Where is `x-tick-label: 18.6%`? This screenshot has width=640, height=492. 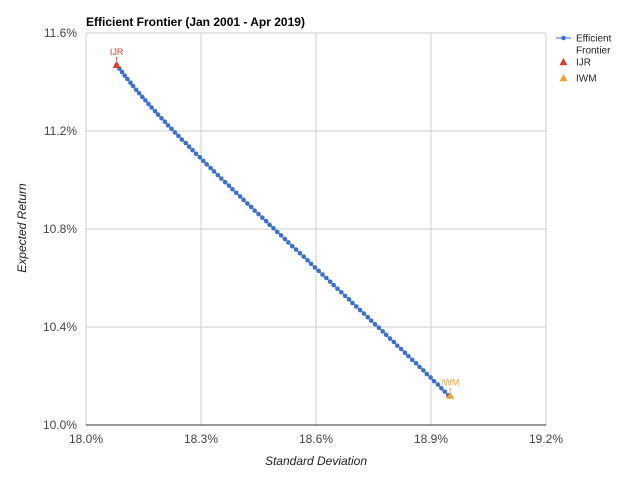 x-tick-label: 18.6% is located at coordinates (316, 439).